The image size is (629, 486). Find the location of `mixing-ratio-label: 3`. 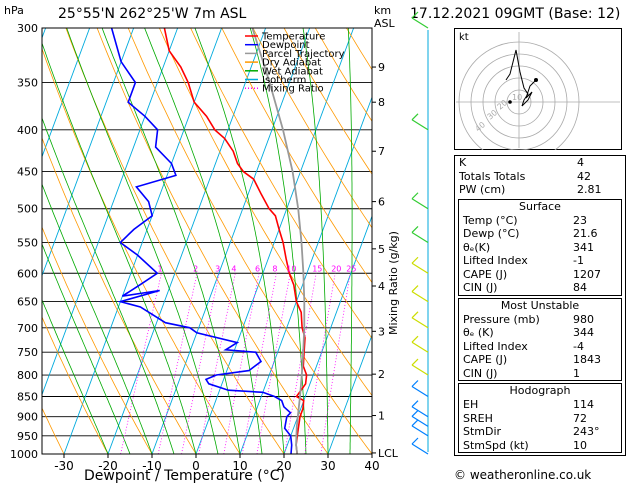

mixing-ratio-label: 3 is located at coordinates (217, 268).